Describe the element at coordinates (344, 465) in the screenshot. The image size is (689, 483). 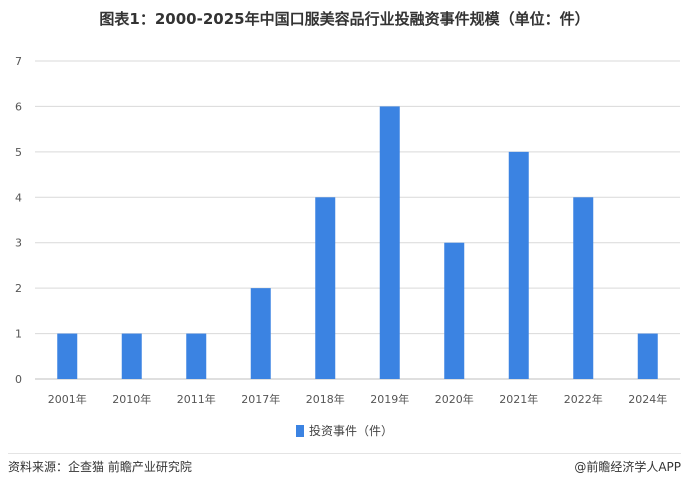
I see `footer: 资料来源：企查猫 前瞻产业研究院 @前瞻经济学人APP` at that location.